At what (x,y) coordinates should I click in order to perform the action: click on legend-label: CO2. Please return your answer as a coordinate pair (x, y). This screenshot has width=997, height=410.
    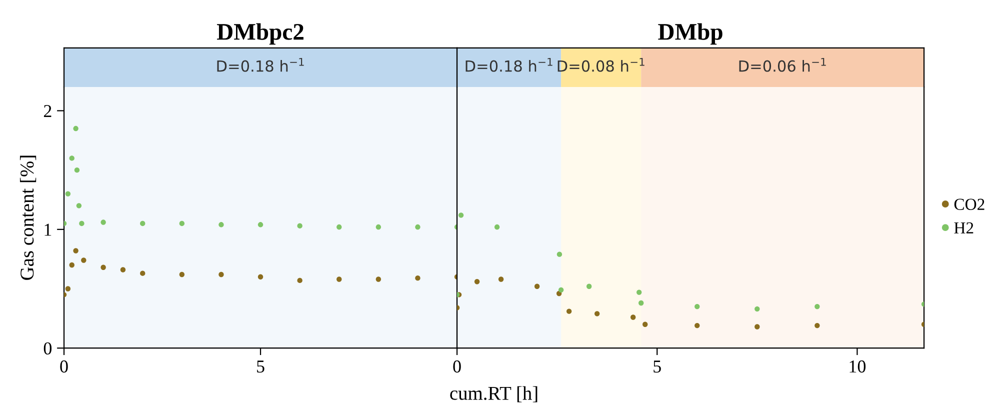
    Looking at the image, I should click on (969, 204).